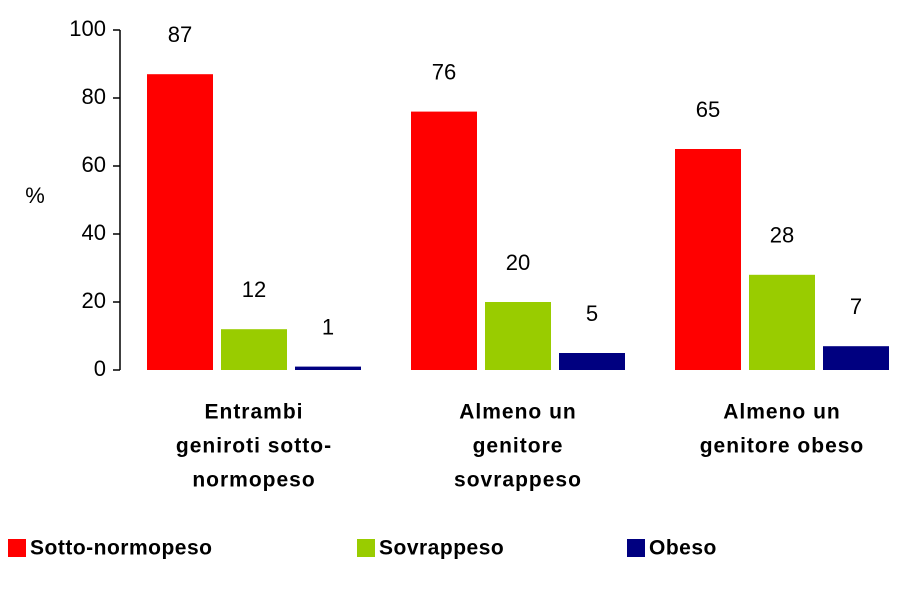  Describe the element at coordinates (180, 34) in the screenshot. I see `data-label: 87` at that location.